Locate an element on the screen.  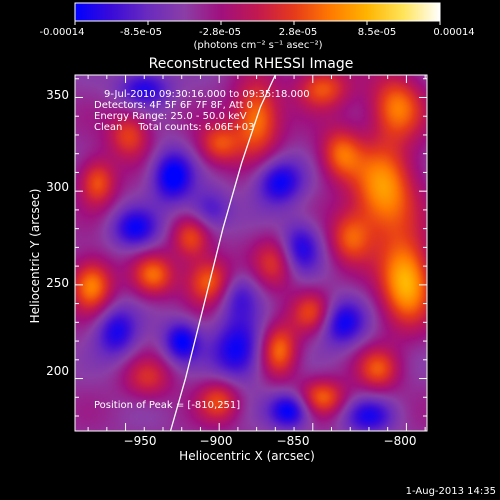
colorbar-tick-label: 2.8e-05 is located at coordinates (298, 32).